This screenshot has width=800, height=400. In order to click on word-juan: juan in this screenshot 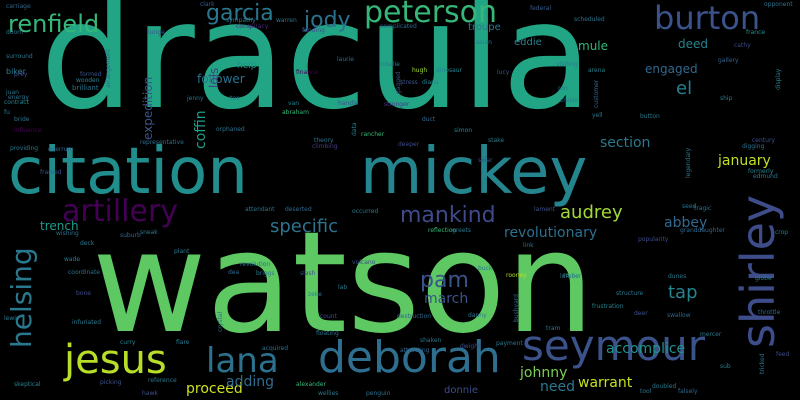, I will do `click(12, 92)`.